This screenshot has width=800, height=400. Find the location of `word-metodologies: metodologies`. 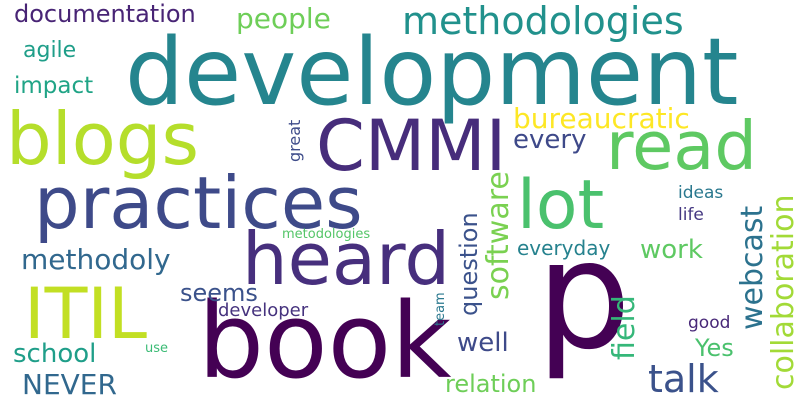

word-metodologies: metodologies is located at coordinates (326, 234).